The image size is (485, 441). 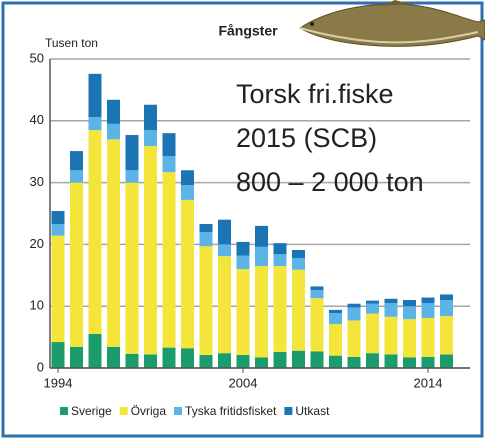 I want to click on legend: Sverige Övriga Tyska fritidsfisket Utkast, so click(x=195, y=411).